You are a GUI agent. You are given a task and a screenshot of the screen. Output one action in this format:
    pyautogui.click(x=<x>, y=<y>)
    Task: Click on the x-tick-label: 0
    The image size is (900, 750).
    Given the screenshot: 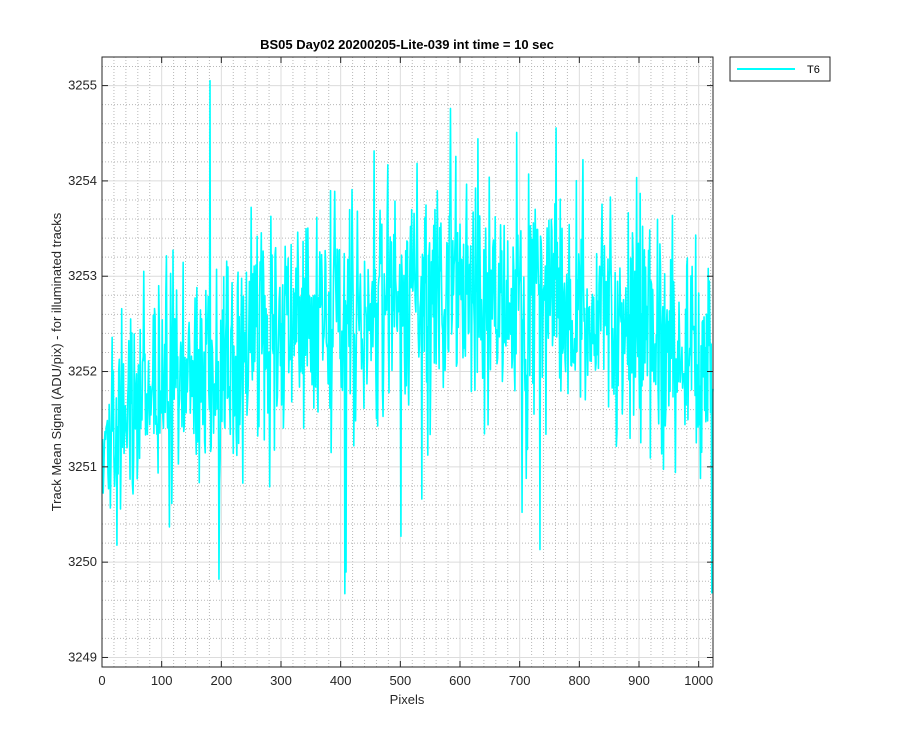 What is the action you would take?
    pyautogui.click(x=101, y=680)
    